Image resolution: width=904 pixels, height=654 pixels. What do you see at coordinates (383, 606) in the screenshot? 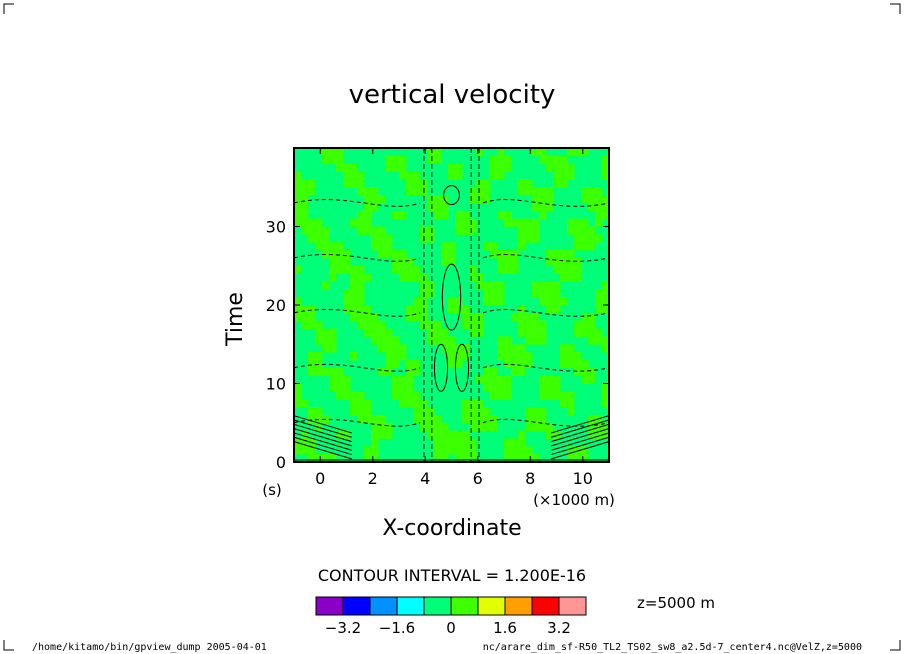
I see `colorbar-swatch` at bounding box center [383, 606].